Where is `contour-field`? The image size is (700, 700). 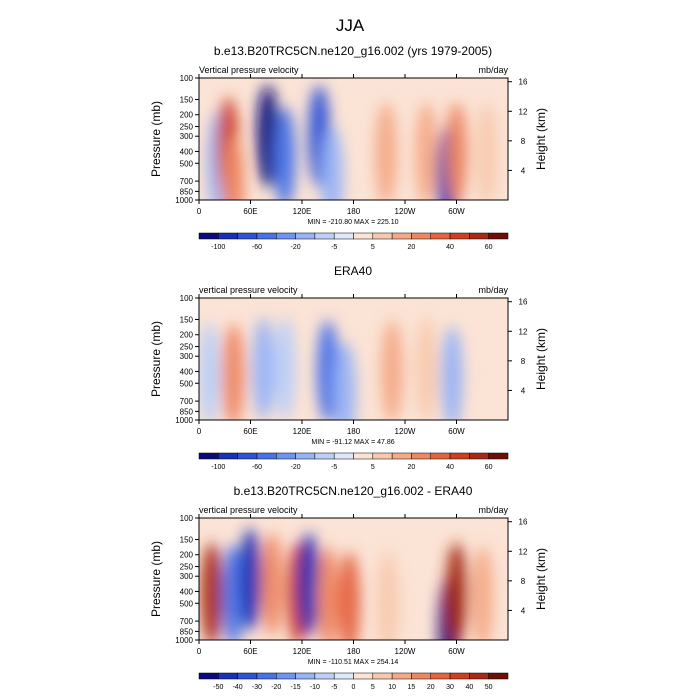 contour-field is located at coordinates (353, 359).